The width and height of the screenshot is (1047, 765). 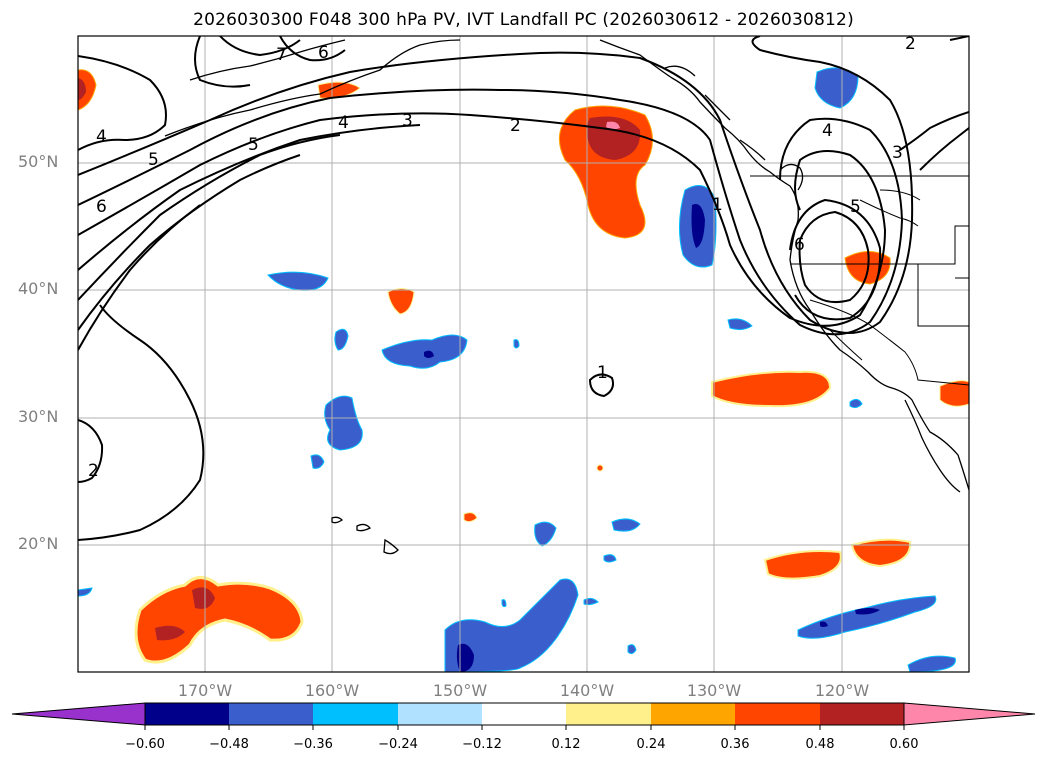 I want to click on colorbar-tick-label: −0.36, so click(x=313, y=744).